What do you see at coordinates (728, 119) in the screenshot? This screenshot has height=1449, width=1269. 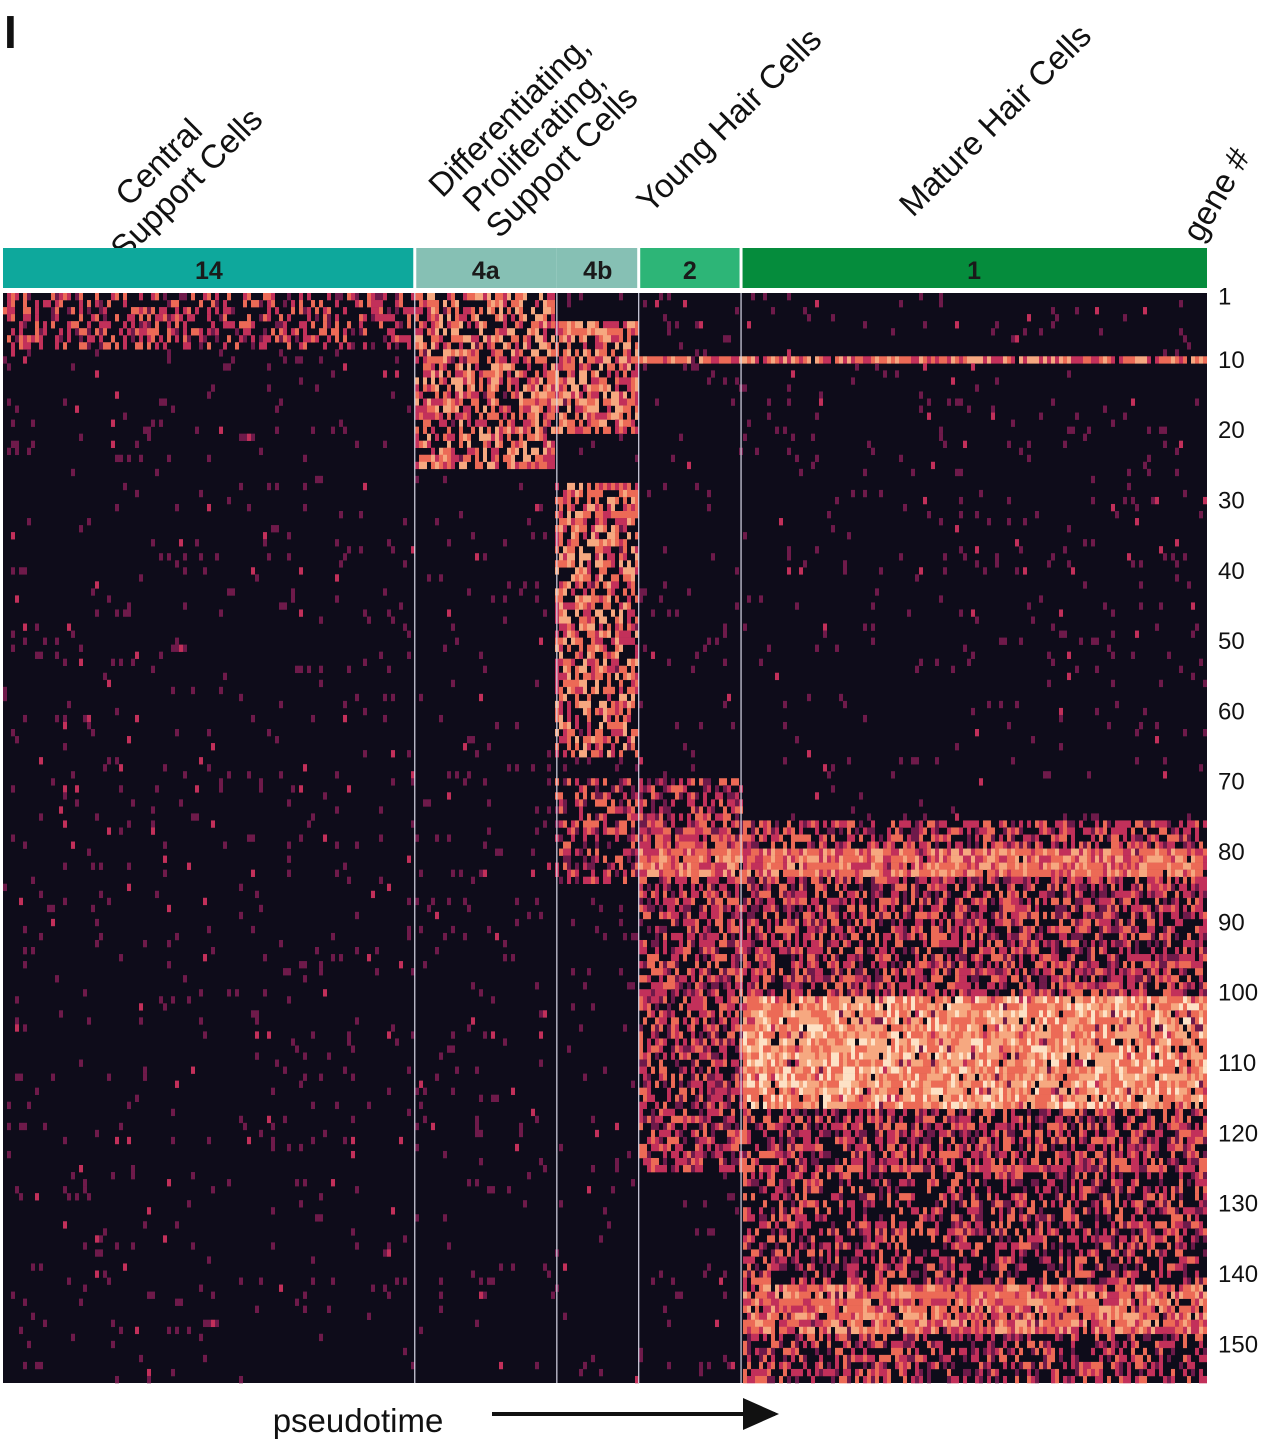 I see `group-label-young-hair: Young Hair Cells` at bounding box center [728, 119].